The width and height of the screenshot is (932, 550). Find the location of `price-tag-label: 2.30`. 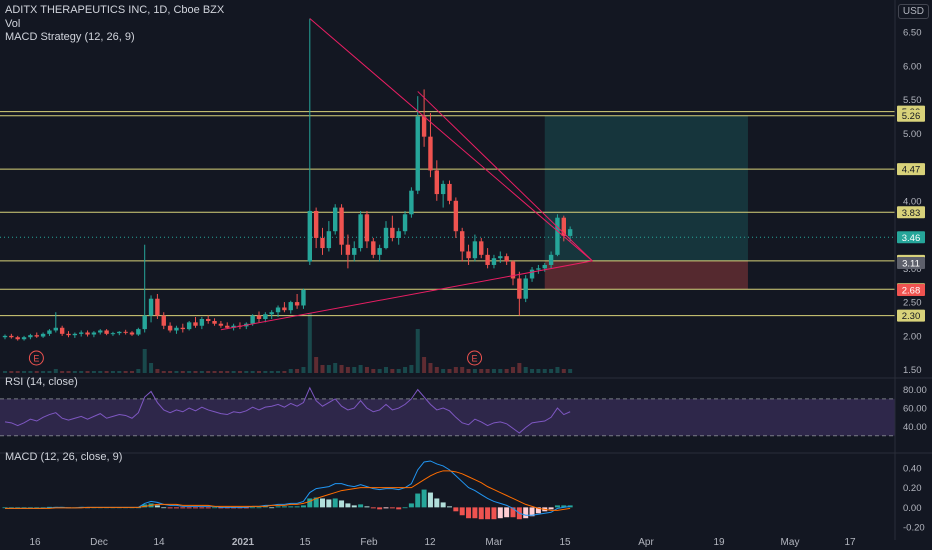

price-tag-label: 2.30 is located at coordinates (911, 316).